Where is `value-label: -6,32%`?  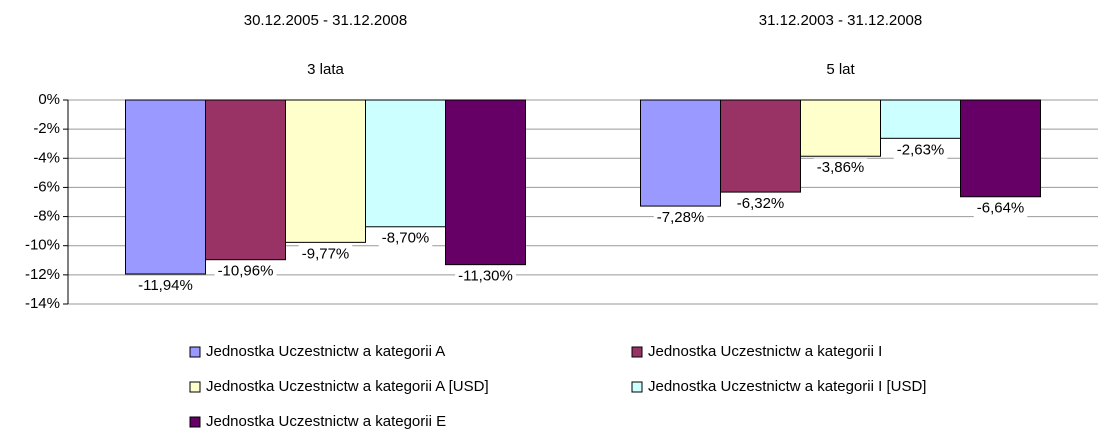 value-label: -6,32% is located at coordinates (761, 203).